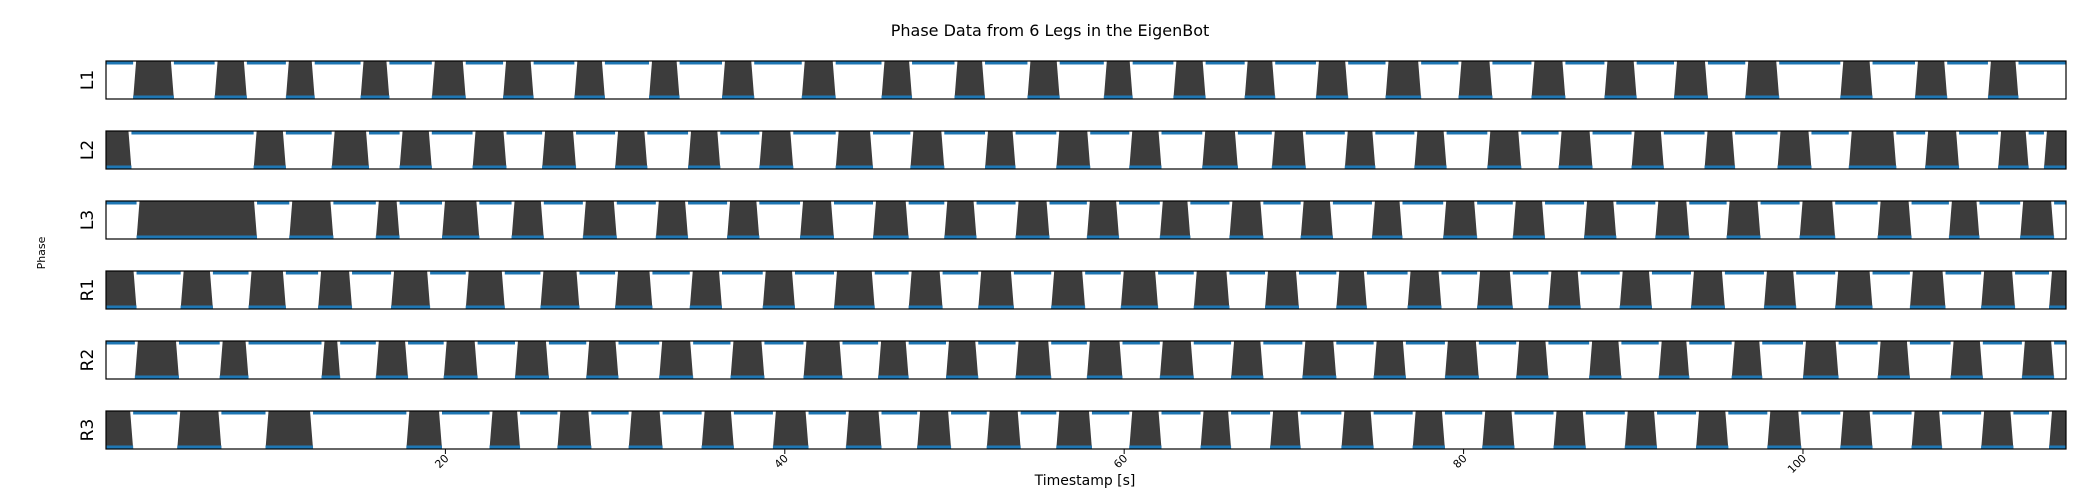  I want to click on leg-label: L2, so click(88, 150).